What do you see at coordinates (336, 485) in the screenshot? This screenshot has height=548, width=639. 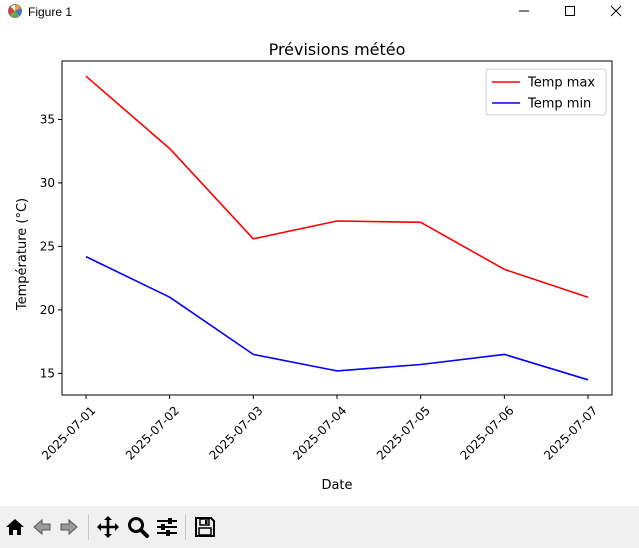 I see `x-axis-label: Date` at bounding box center [336, 485].